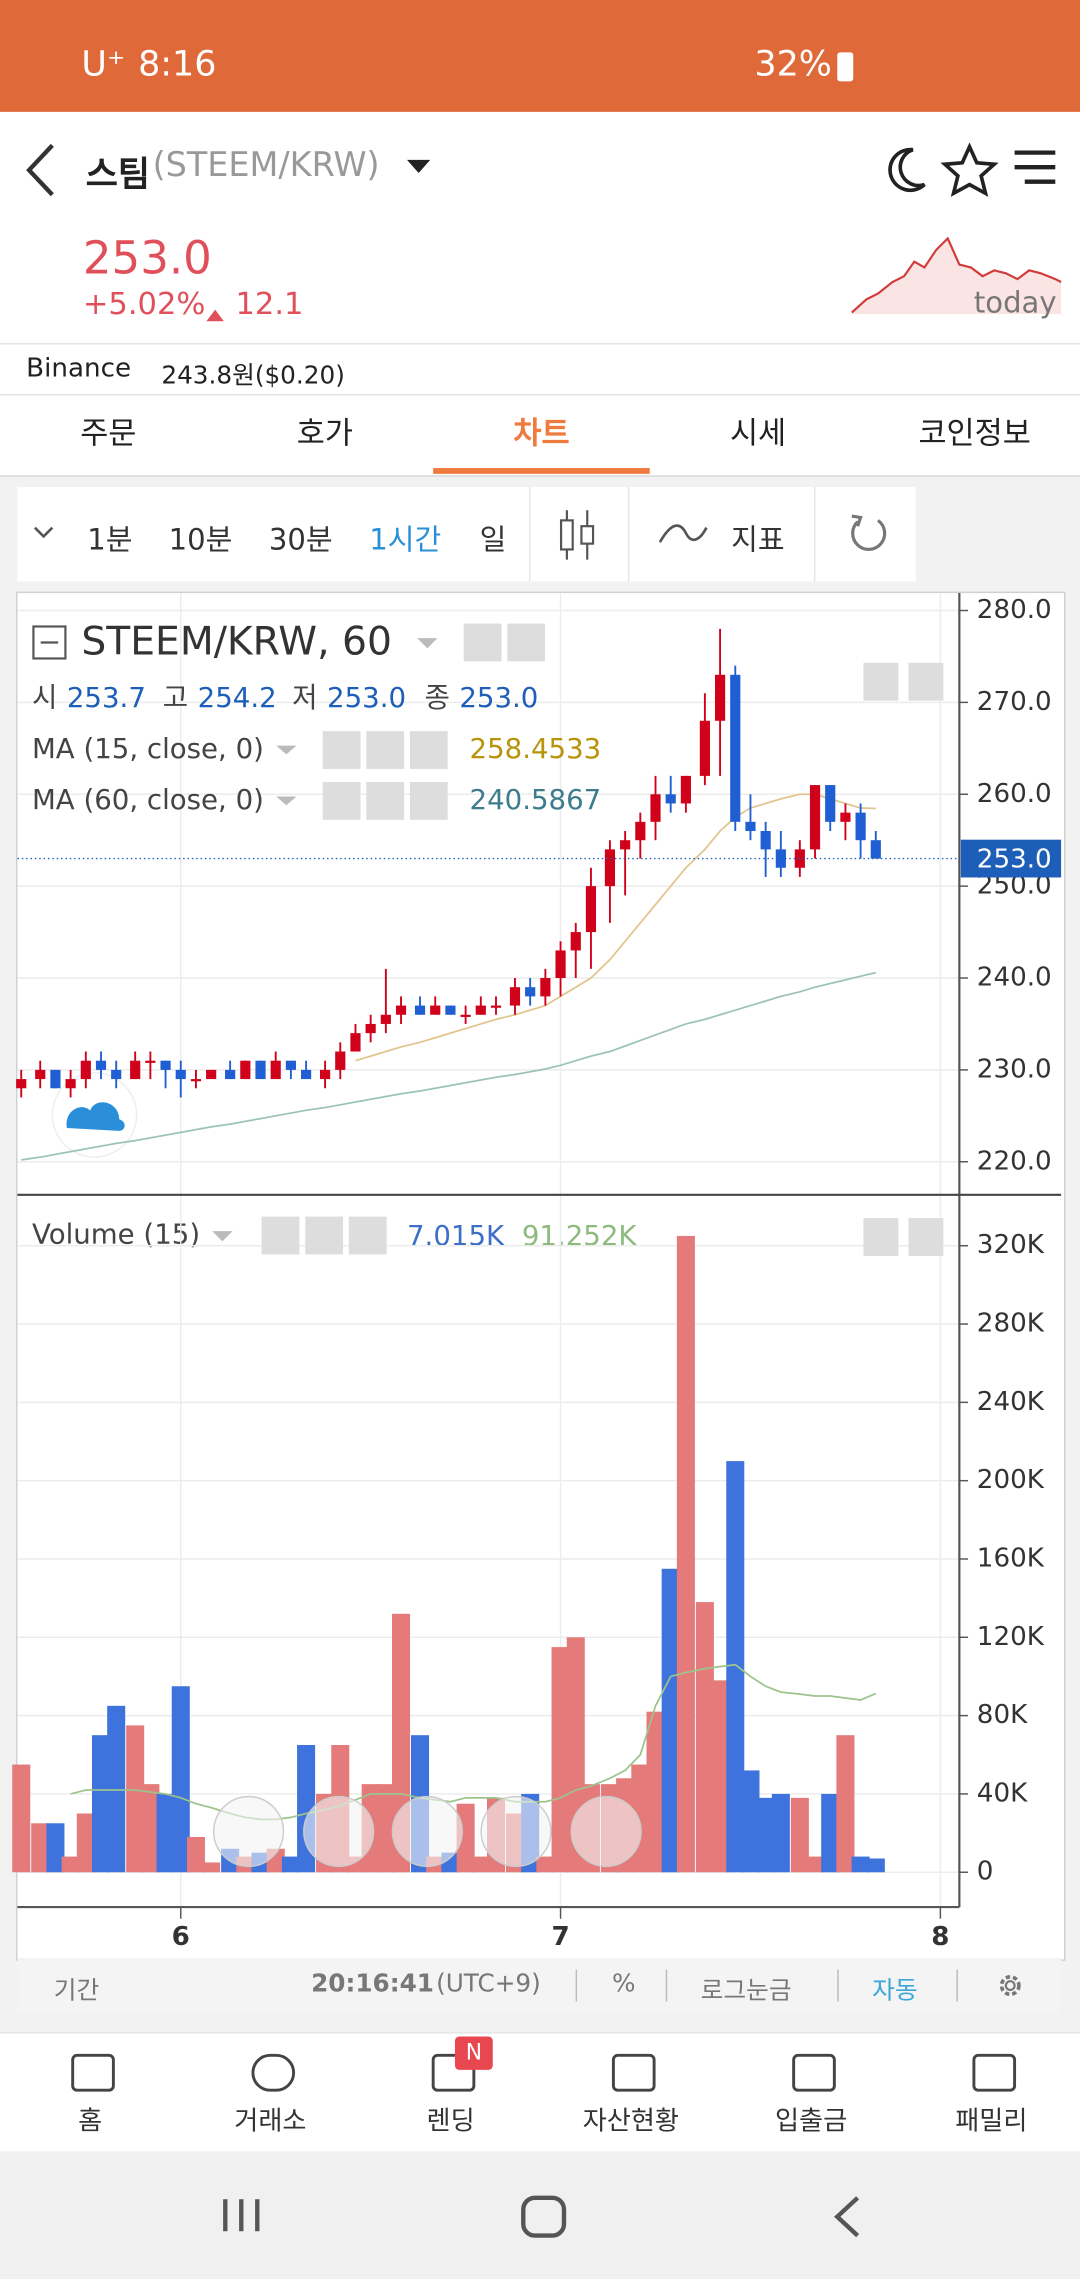 The height and width of the screenshot is (2280, 1080). What do you see at coordinates (845, 67) in the screenshot?
I see `battery-icon` at bounding box center [845, 67].